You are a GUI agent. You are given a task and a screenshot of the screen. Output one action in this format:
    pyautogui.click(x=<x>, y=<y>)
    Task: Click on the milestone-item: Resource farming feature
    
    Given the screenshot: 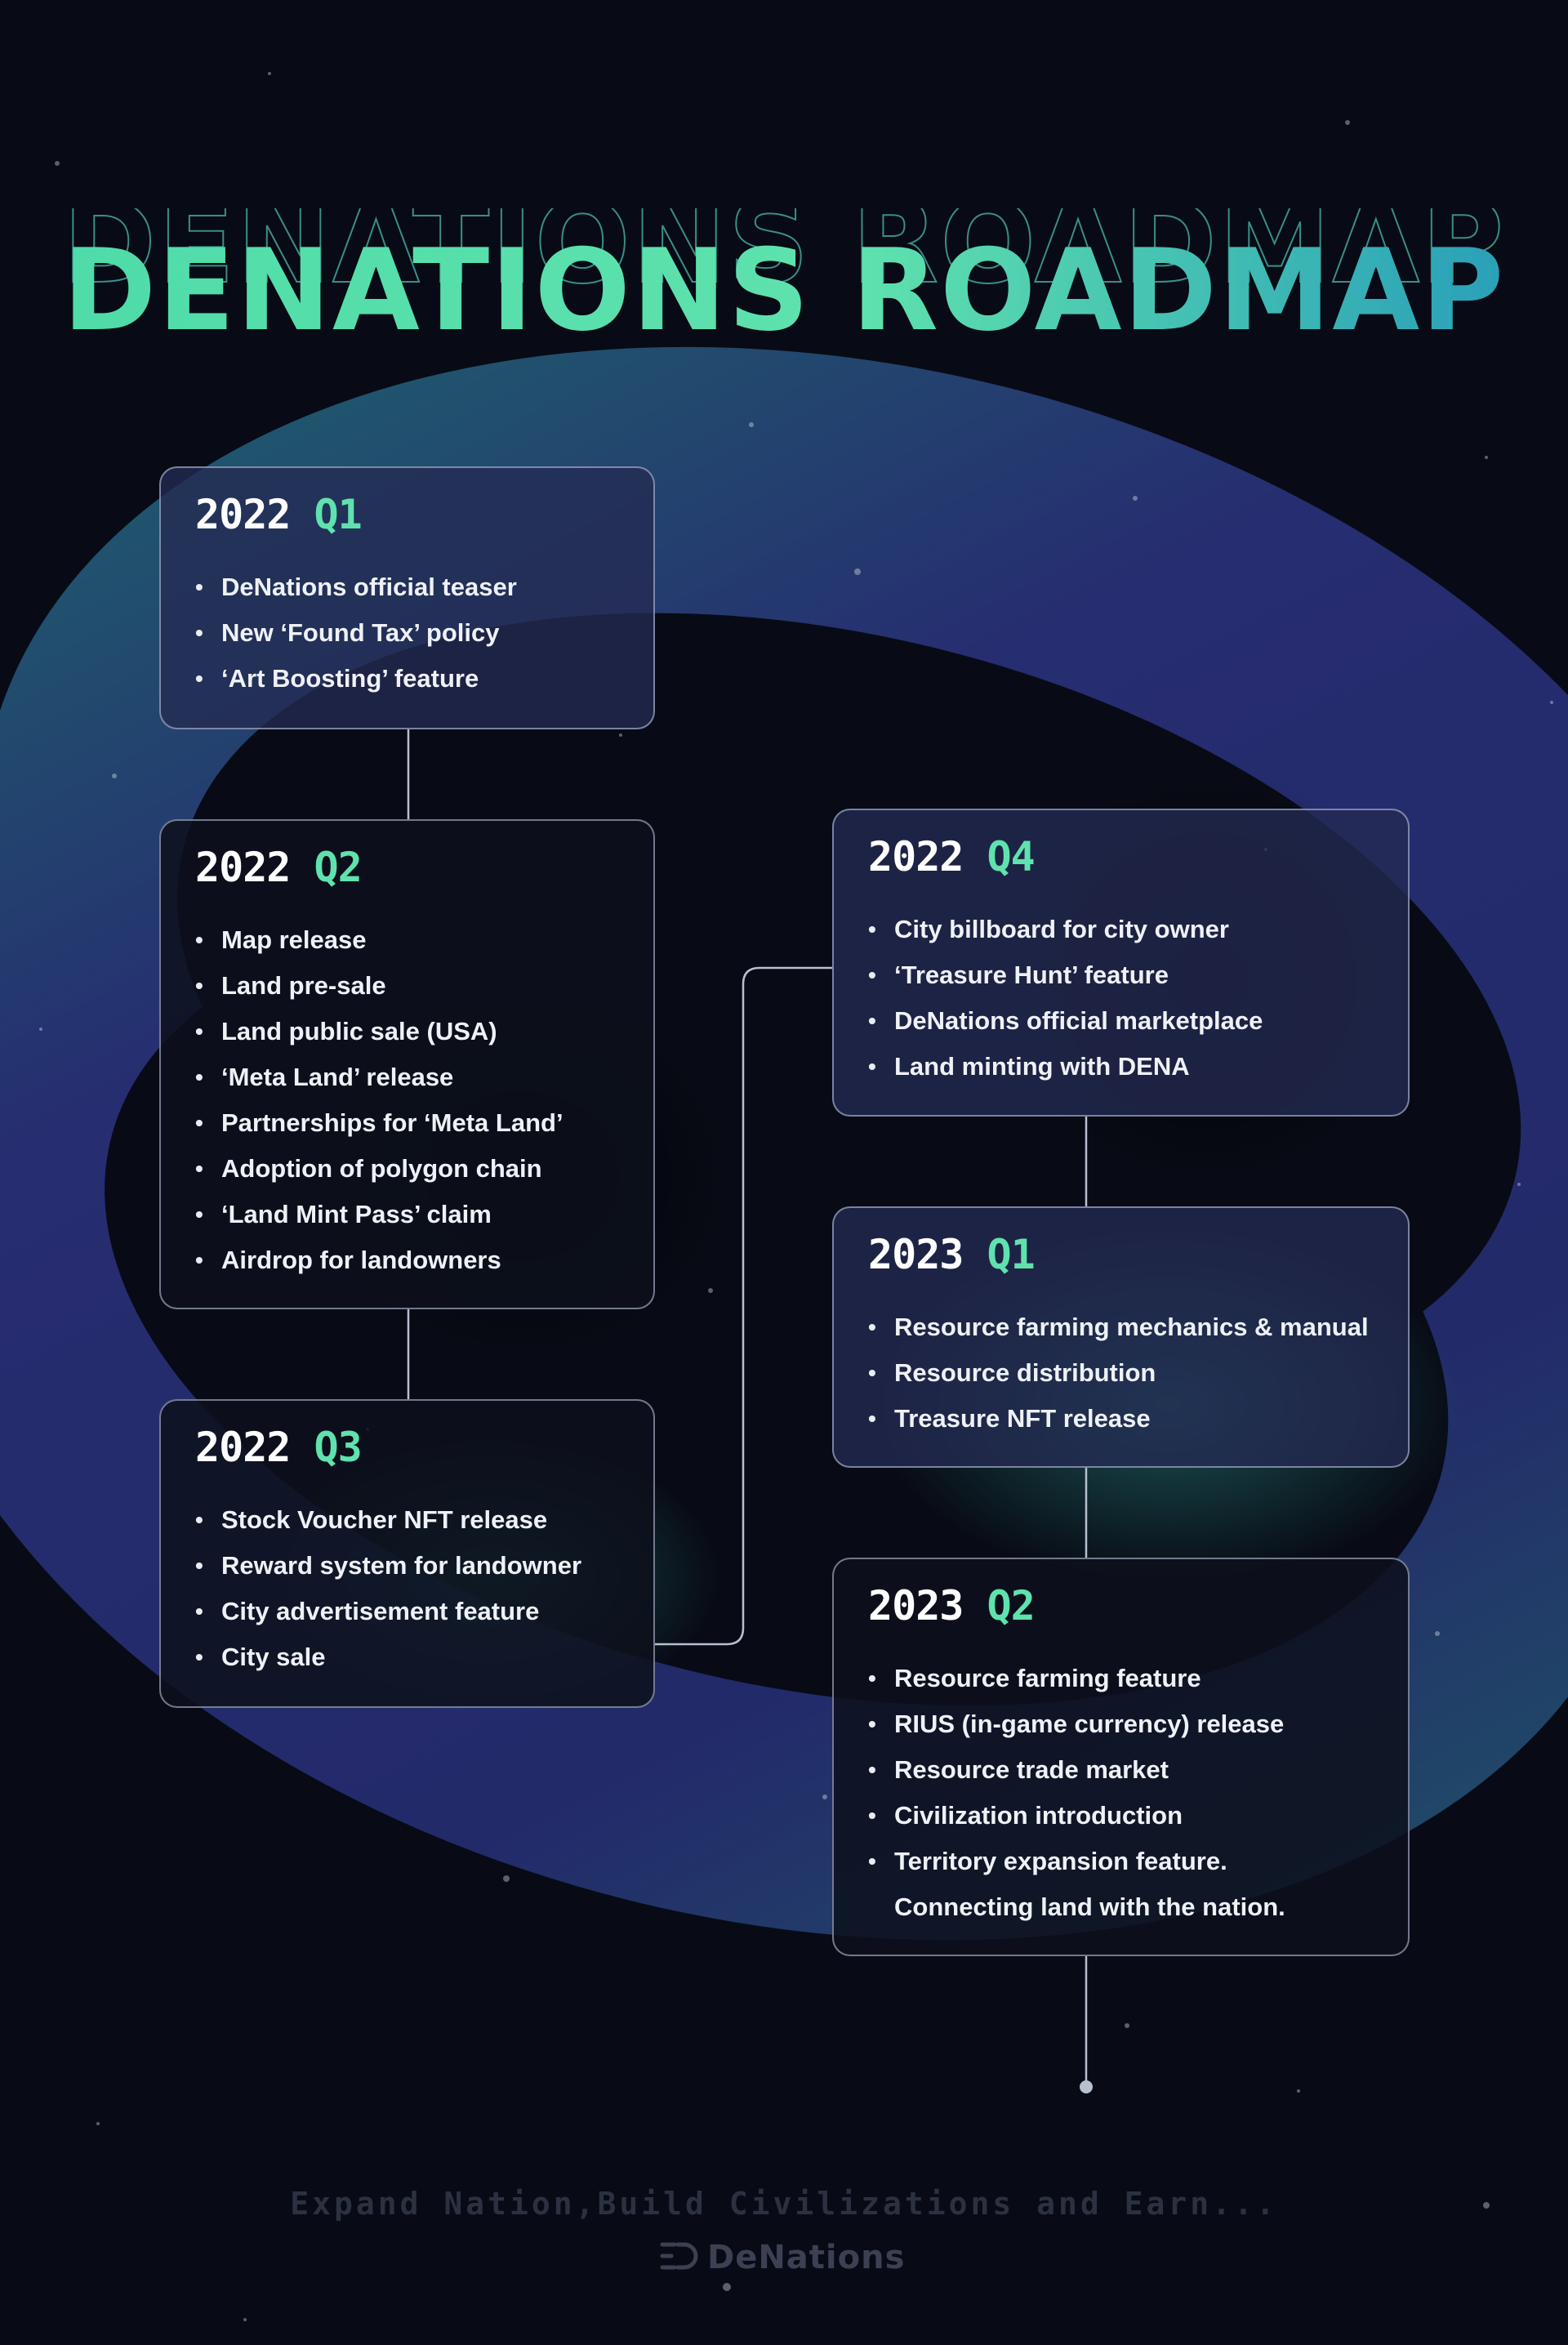 What is the action you would take?
    pyautogui.click(x=1076, y=1678)
    